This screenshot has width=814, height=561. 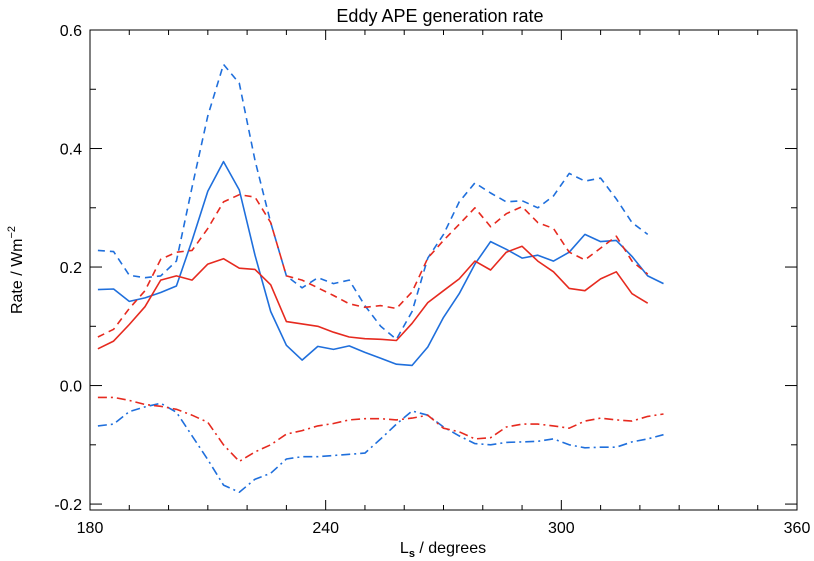 I want to click on x-axis-title-main: L, so click(x=404, y=548).